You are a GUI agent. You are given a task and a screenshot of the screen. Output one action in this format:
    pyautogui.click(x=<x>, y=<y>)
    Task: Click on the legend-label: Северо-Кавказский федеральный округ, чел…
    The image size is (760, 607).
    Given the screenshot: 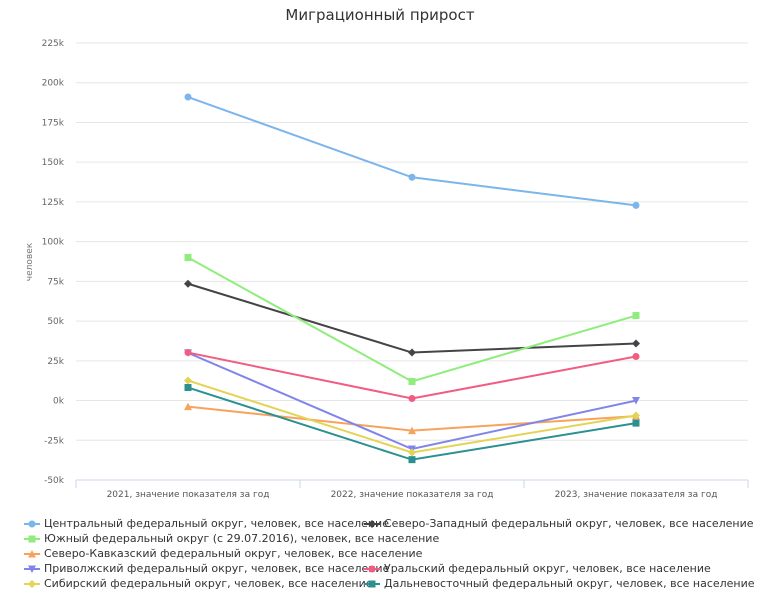 What is the action you would take?
    pyautogui.click(x=233, y=553)
    